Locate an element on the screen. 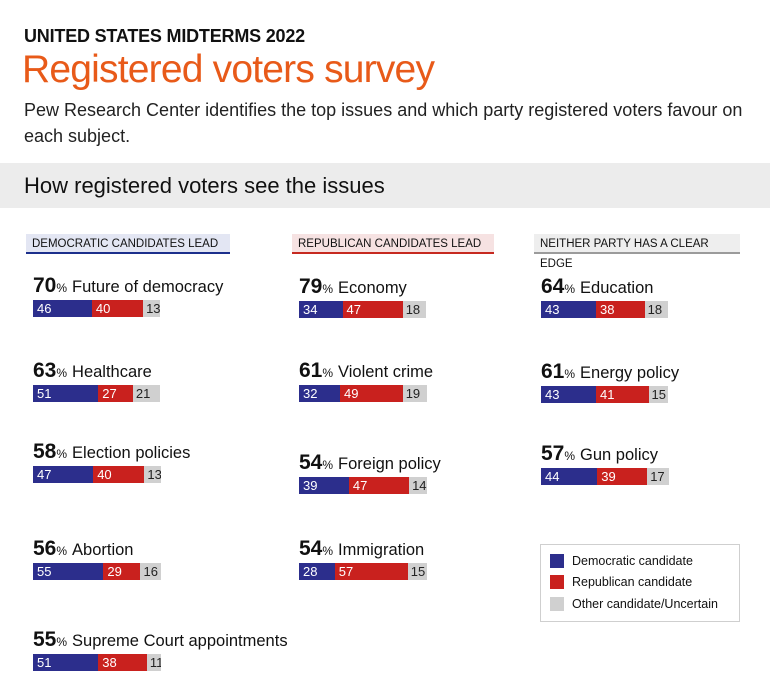 The height and width of the screenshot is (683, 770). issue-foreign-policy: 54% Foreign policy 39 47 14 is located at coordinates (370, 473).